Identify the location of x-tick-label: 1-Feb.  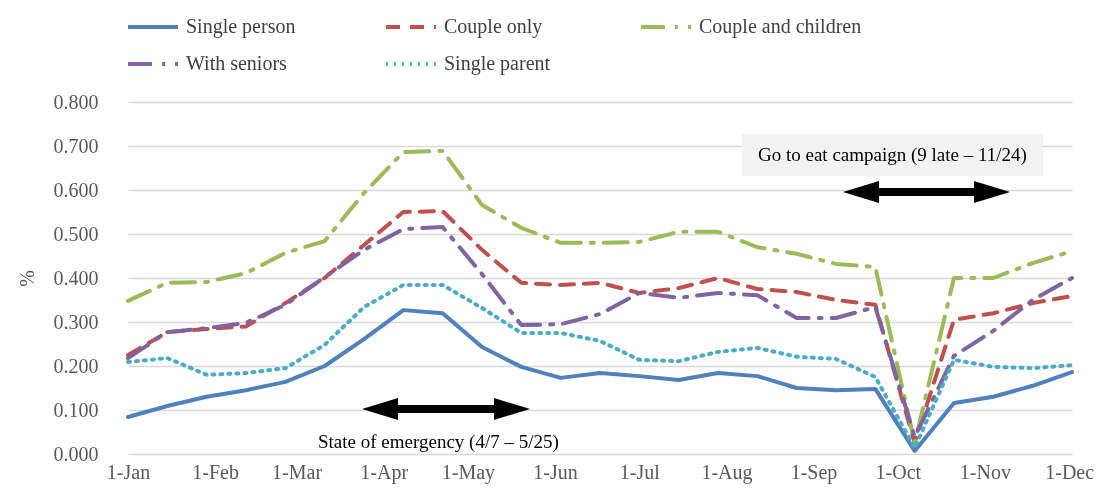
(215, 471).